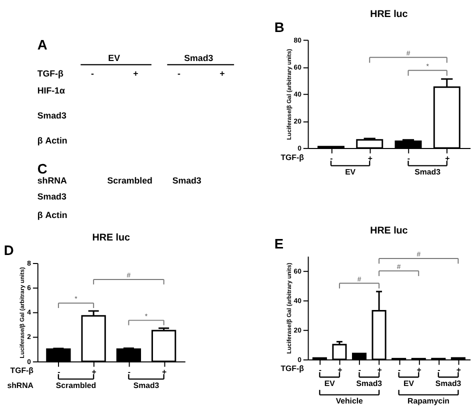  Describe the element at coordinates (350, 401) in the screenshot. I see `text: Vehicle` at that location.